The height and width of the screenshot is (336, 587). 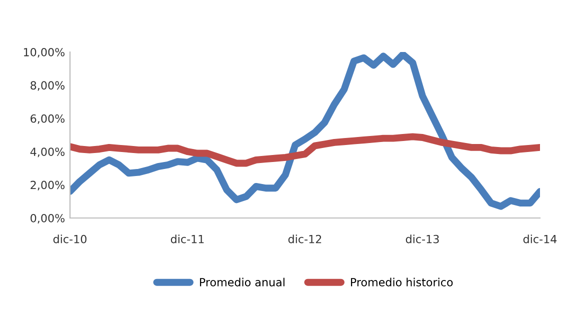 I want to click on y-tick-label: 4,00%, so click(x=47, y=153).